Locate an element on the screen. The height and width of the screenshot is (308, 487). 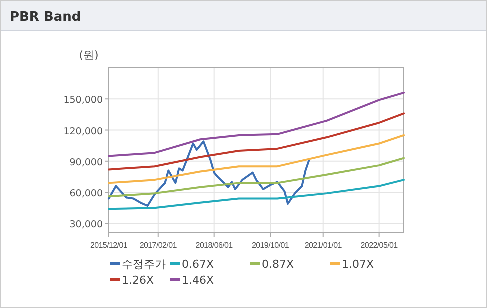
legend-label: 1.26X is located at coordinates (138, 280).